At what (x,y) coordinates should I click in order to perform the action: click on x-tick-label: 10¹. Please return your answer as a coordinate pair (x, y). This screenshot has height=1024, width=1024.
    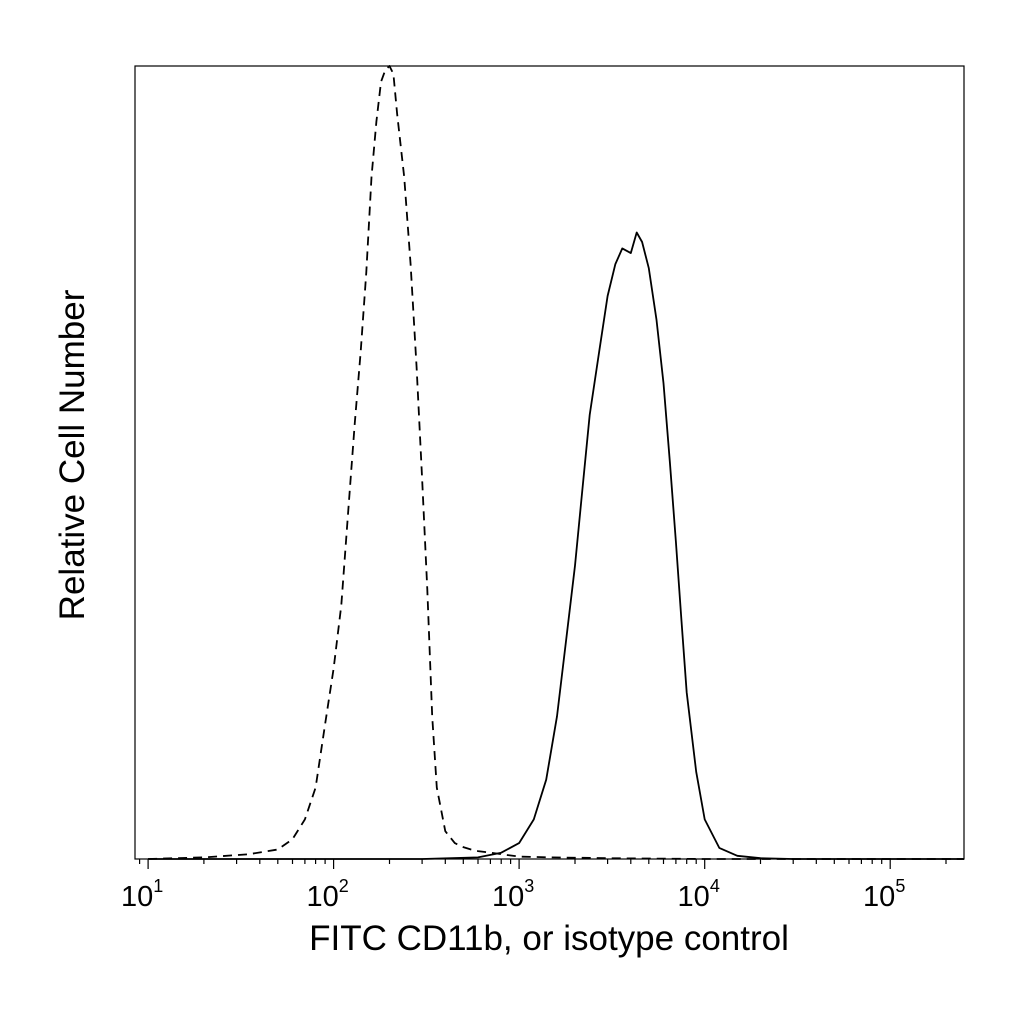
    Looking at the image, I should click on (142, 894).